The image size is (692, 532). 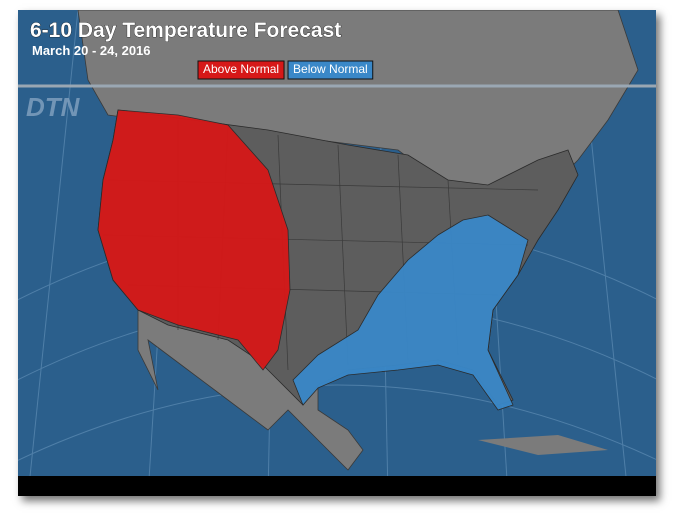 I want to click on title: 6-10 Day Temperature Forecast, so click(x=185, y=30).